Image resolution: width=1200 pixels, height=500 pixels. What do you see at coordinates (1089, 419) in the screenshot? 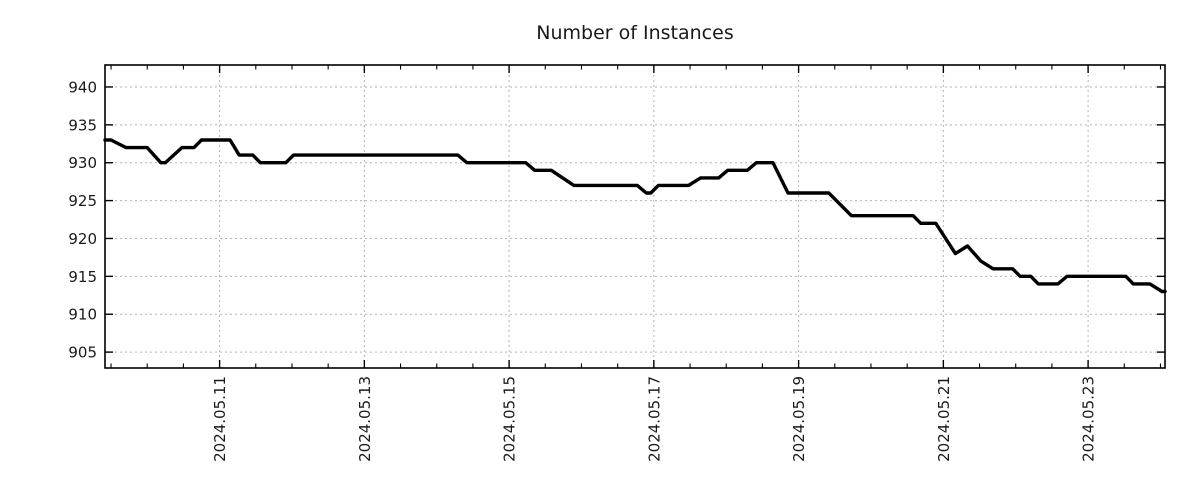
I see `x-tick-label: 2024.05.23` at bounding box center [1089, 419].